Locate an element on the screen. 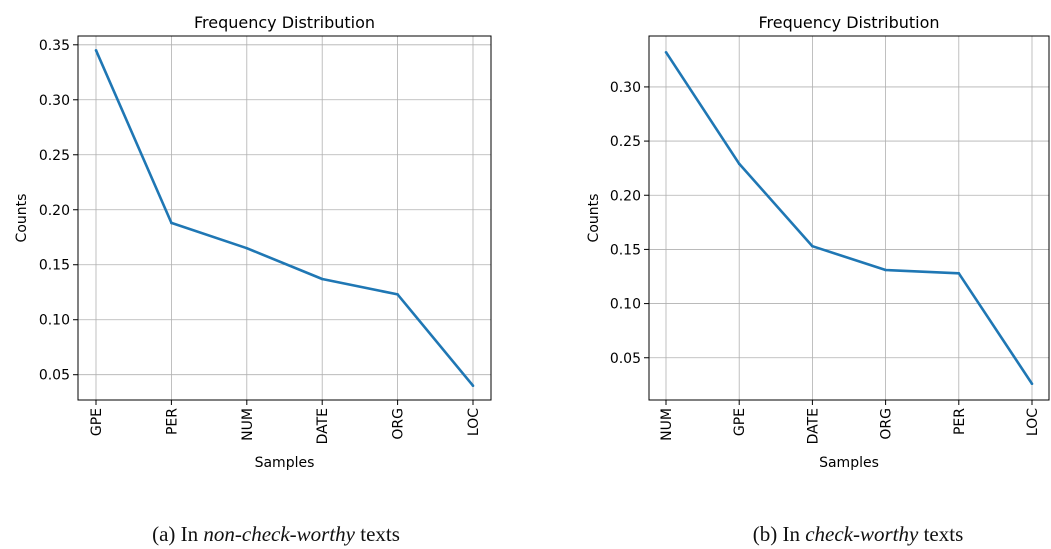 This screenshot has height=549, width=1051. caption-a-prefix: (a) In is located at coordinates (178, 534).